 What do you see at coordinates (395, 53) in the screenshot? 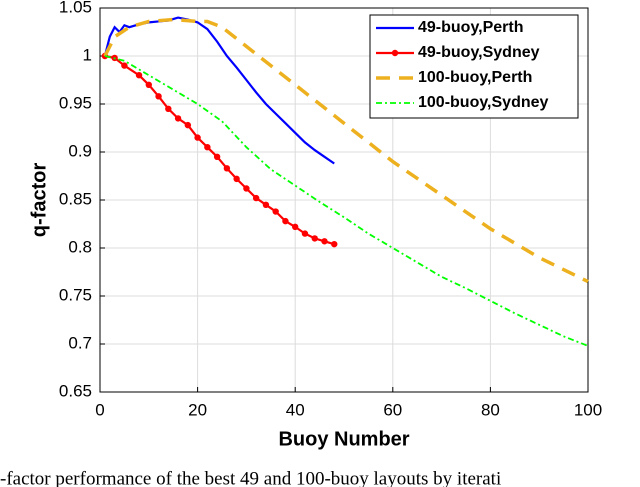
I see `legend-marker` at bounding box center [395, 53].